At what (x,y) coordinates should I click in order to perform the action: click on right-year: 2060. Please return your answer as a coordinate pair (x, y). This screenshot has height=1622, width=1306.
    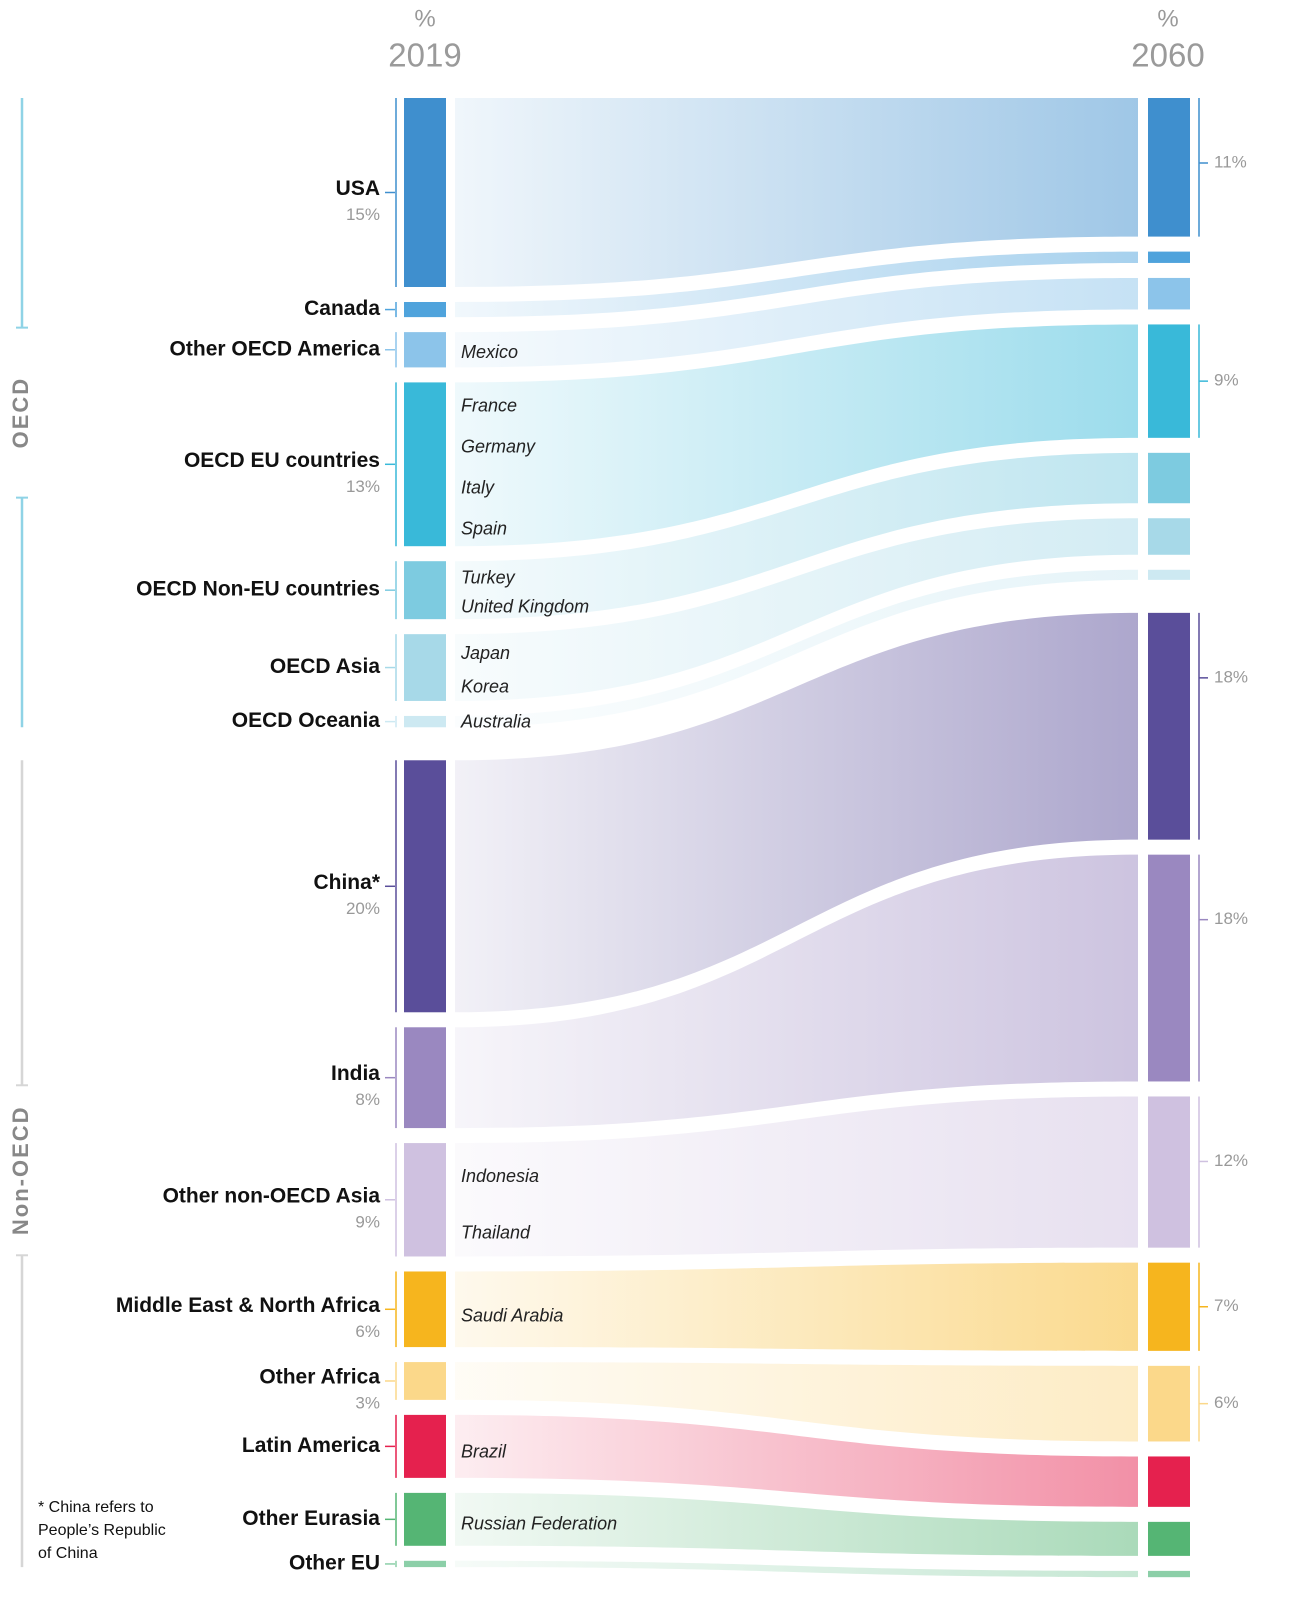
    Looking at the image, I should click on (1167, 55).